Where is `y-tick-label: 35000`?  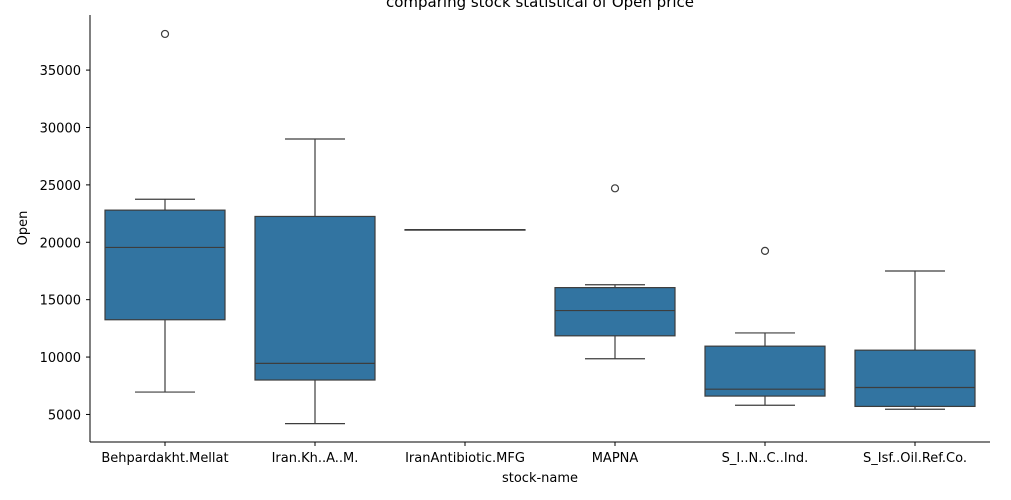 y-tick-label: 35000 is located at coordinates (60, 71).